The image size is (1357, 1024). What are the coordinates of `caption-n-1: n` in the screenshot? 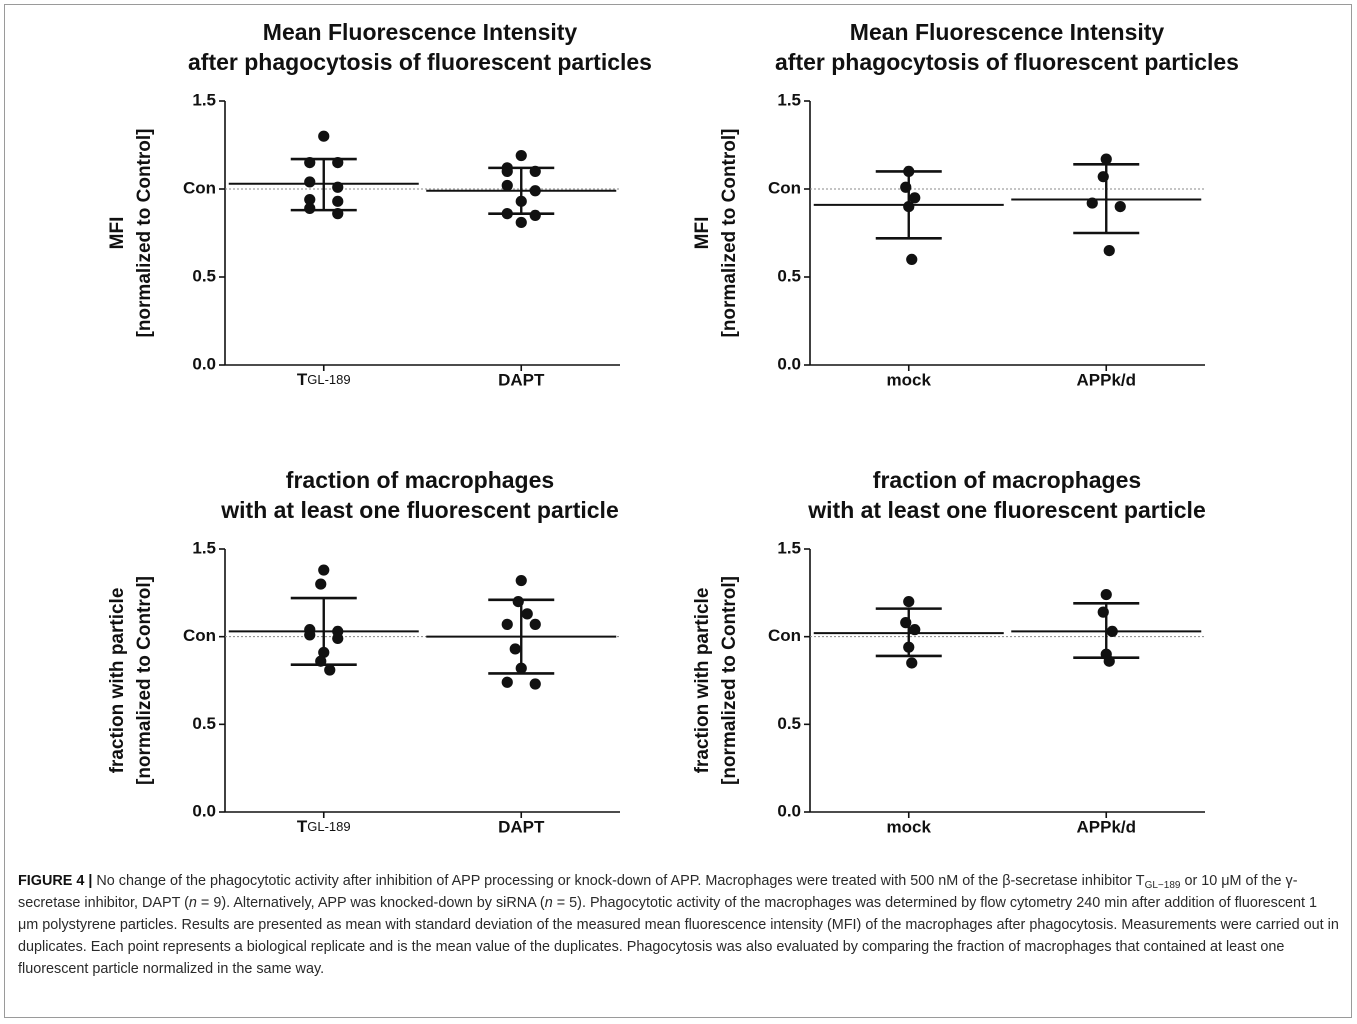 It's located at (192, 903).